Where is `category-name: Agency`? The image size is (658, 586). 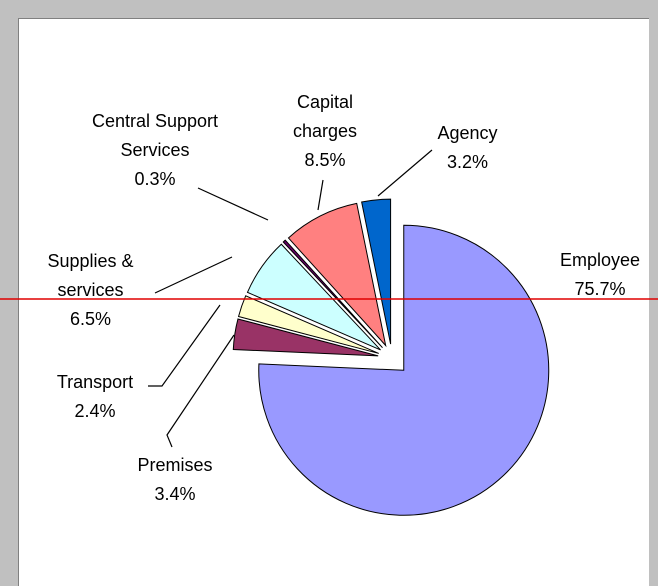 category-name: Agency is located at coordinates (467, 133).